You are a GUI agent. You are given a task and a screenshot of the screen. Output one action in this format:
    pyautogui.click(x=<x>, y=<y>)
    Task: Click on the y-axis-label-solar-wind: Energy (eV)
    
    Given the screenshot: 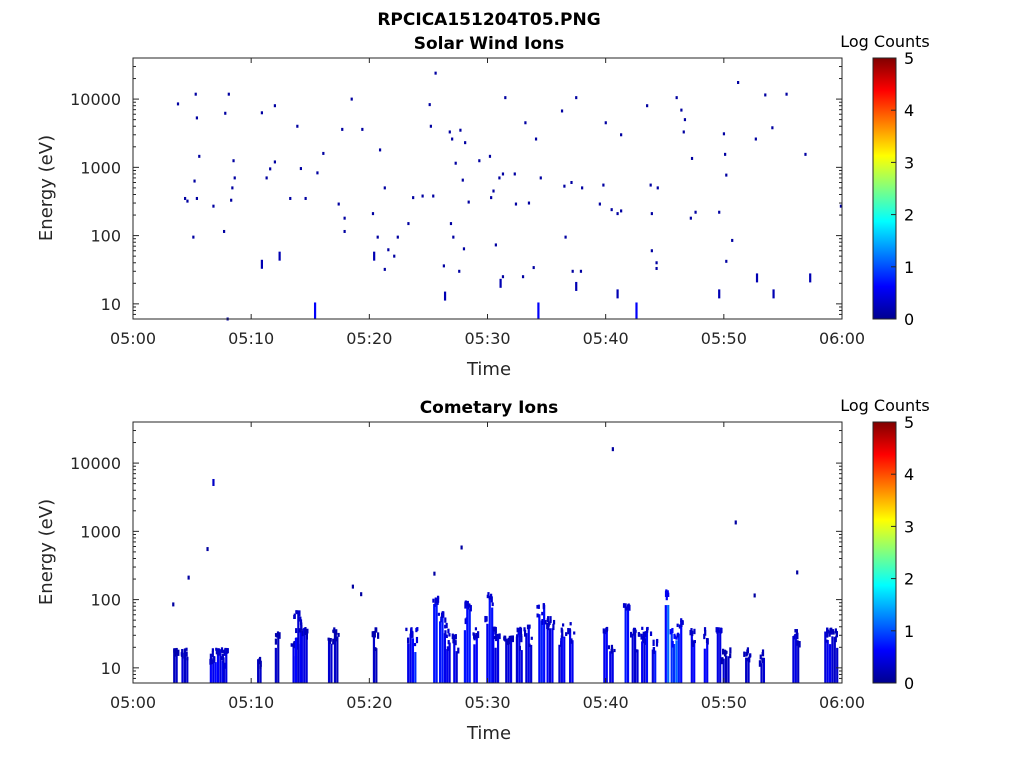 What is the action you would take?
    pyautogui.click(x=46, y=188)
    